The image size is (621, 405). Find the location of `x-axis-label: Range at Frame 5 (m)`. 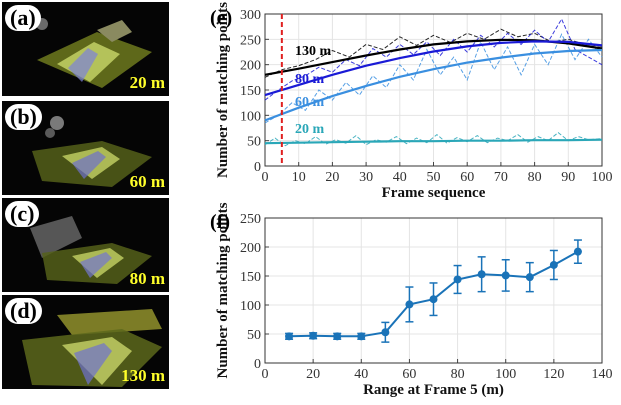

x-axis-label: Range at Frame 5 (m) is located at coordinates (433, 390).